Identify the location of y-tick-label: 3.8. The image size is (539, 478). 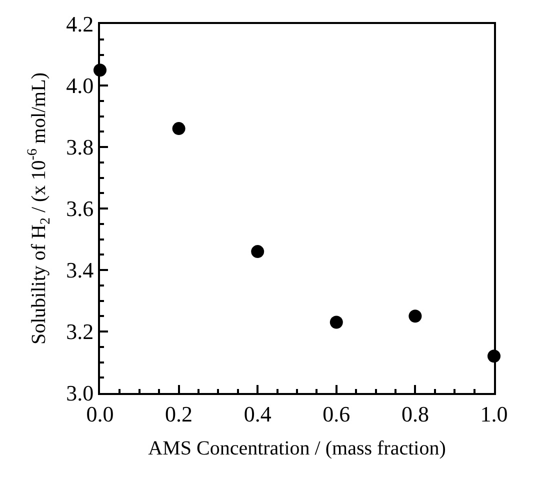
(80, 147).